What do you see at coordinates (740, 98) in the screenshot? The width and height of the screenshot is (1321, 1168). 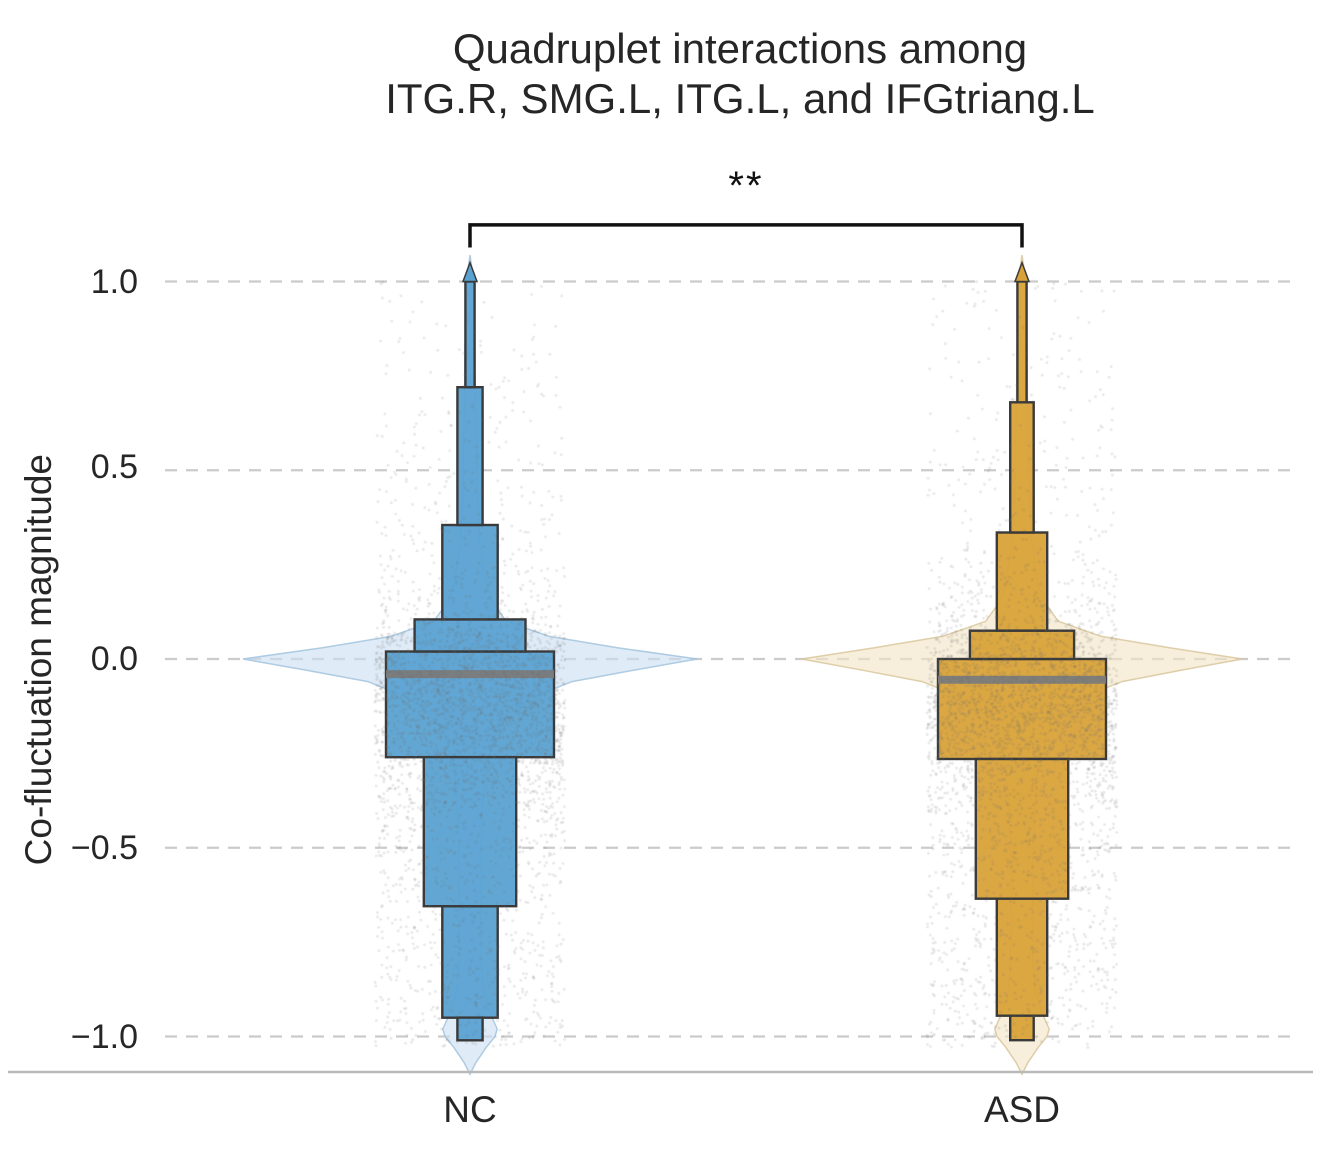 I see `chart-title-line2: ITG.R, SMG.L, ITG.L, and IFGtriang.L` at bounding box center [740, 98].